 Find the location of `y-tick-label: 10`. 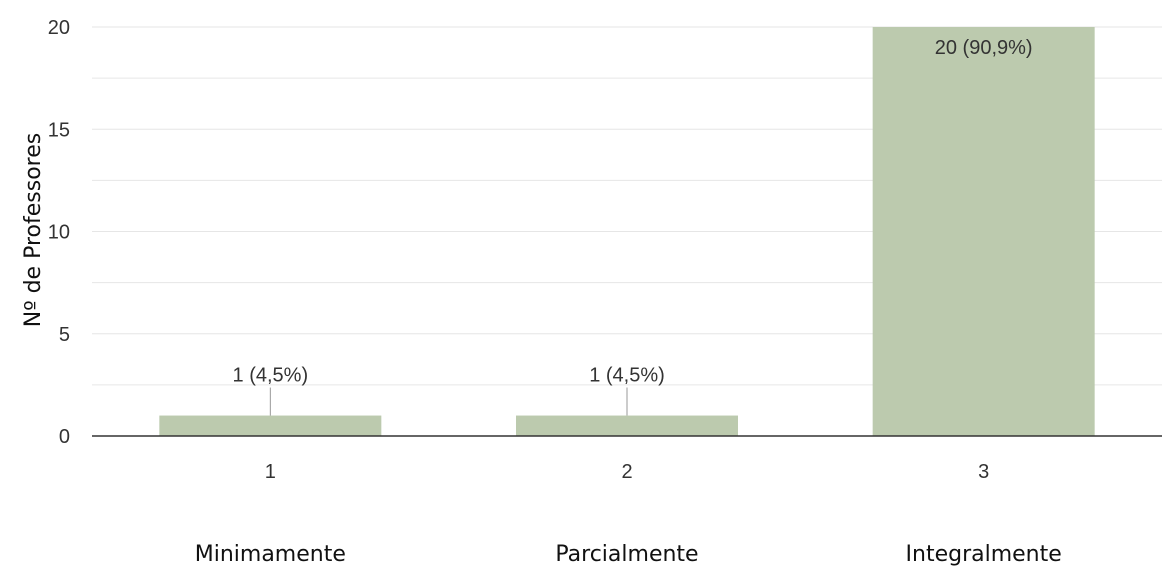

y-tick-label: 10 is located at coordinates (59, 233).